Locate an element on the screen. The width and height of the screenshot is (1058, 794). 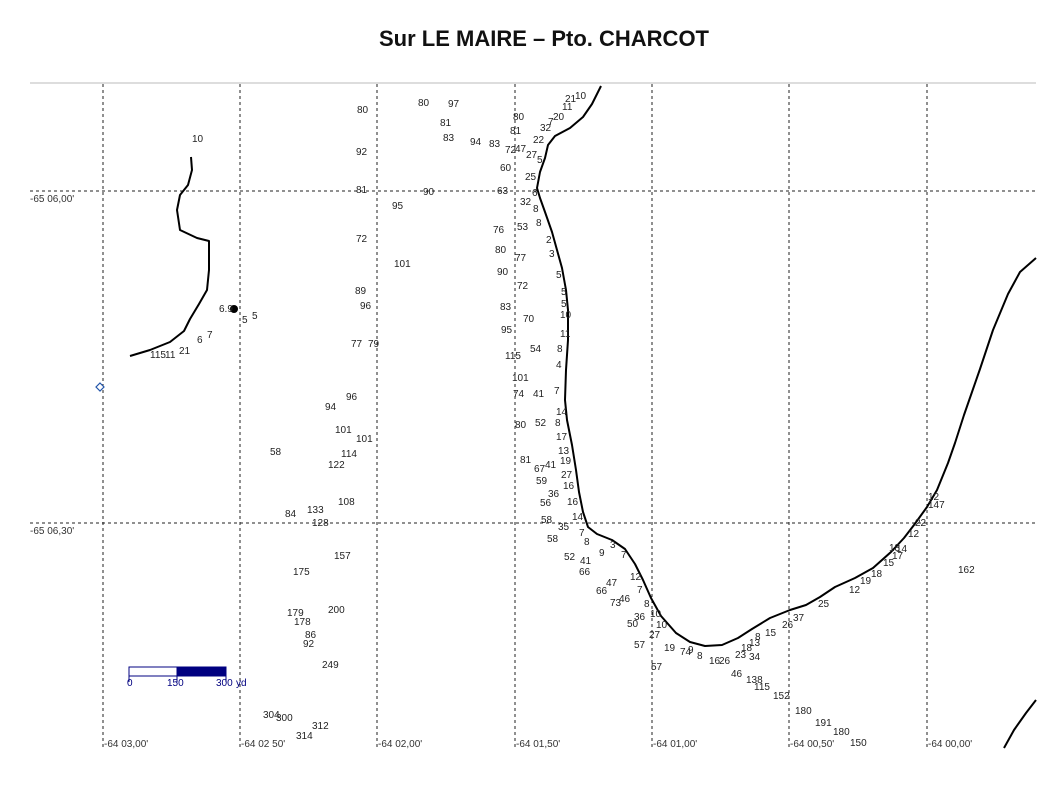
depth-sounding: 15 is located at coordinates (889, 563).